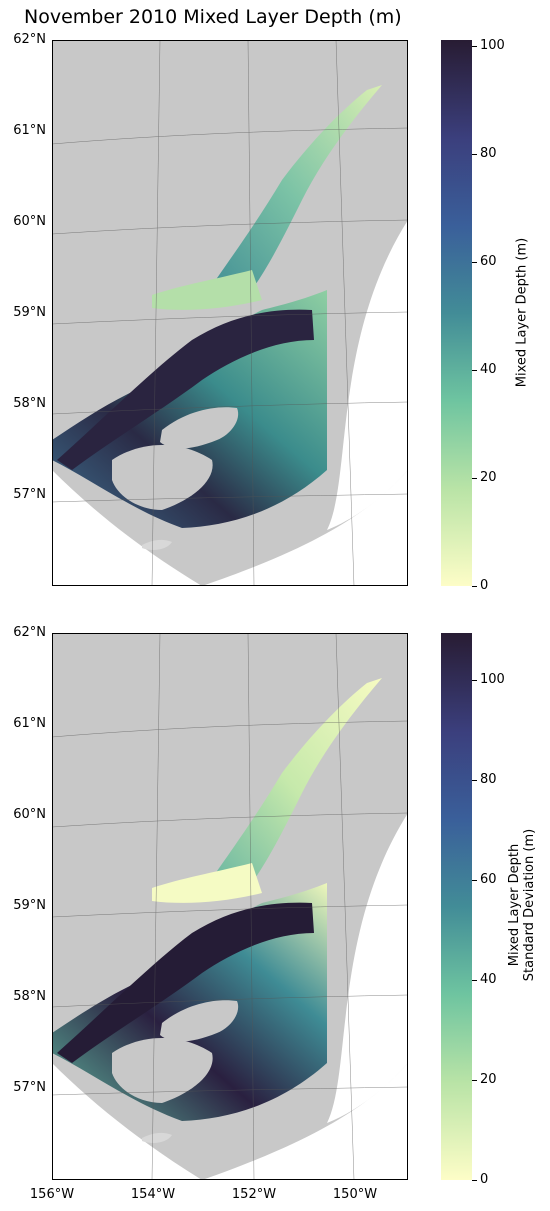 This screenshot has width=550, height=1211. I want to click on cbar-top-label-60: 60, so click(488, 261).